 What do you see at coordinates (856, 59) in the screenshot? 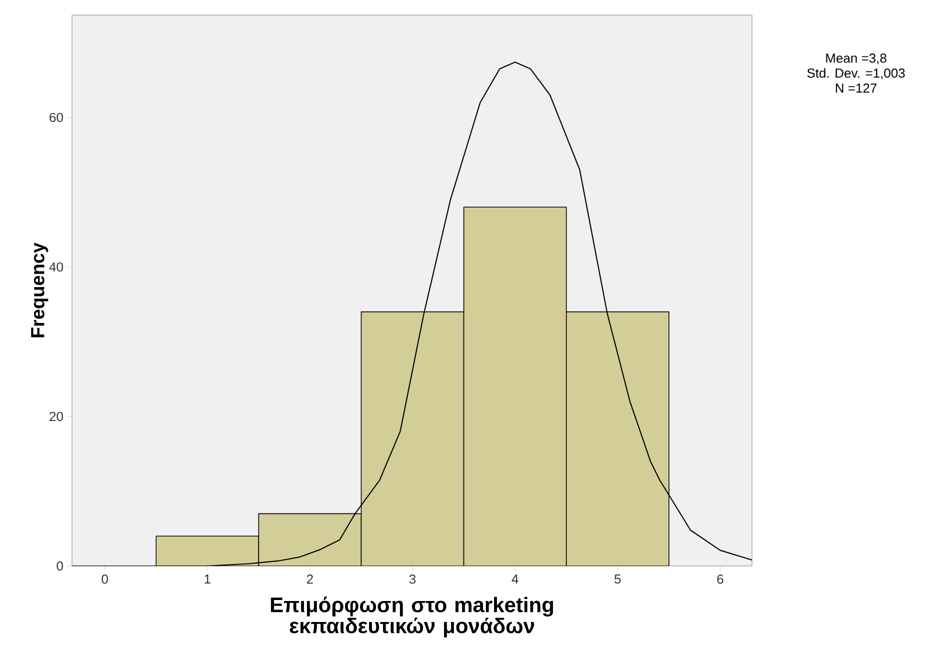
I see `text: Mean =3,8` at bounding box center [856, 59].